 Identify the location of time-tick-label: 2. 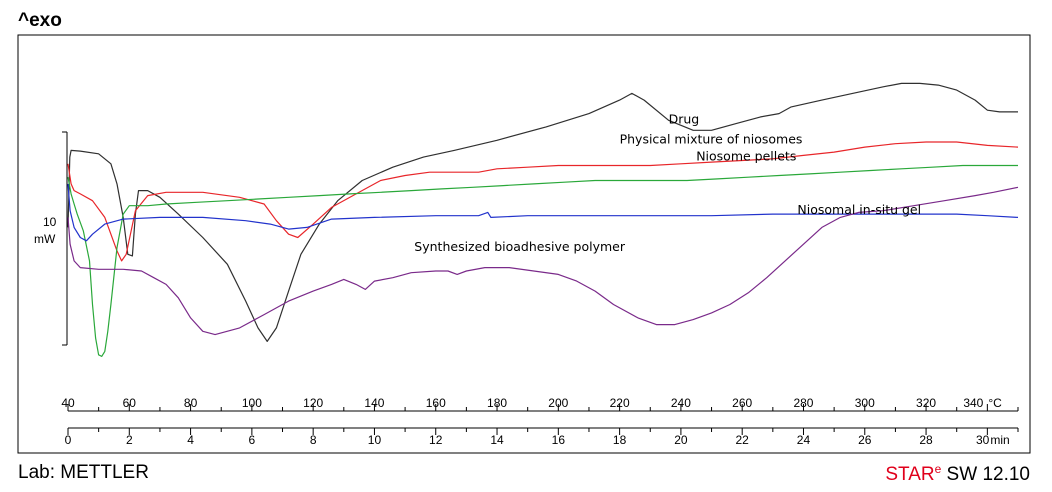
(129, 440).